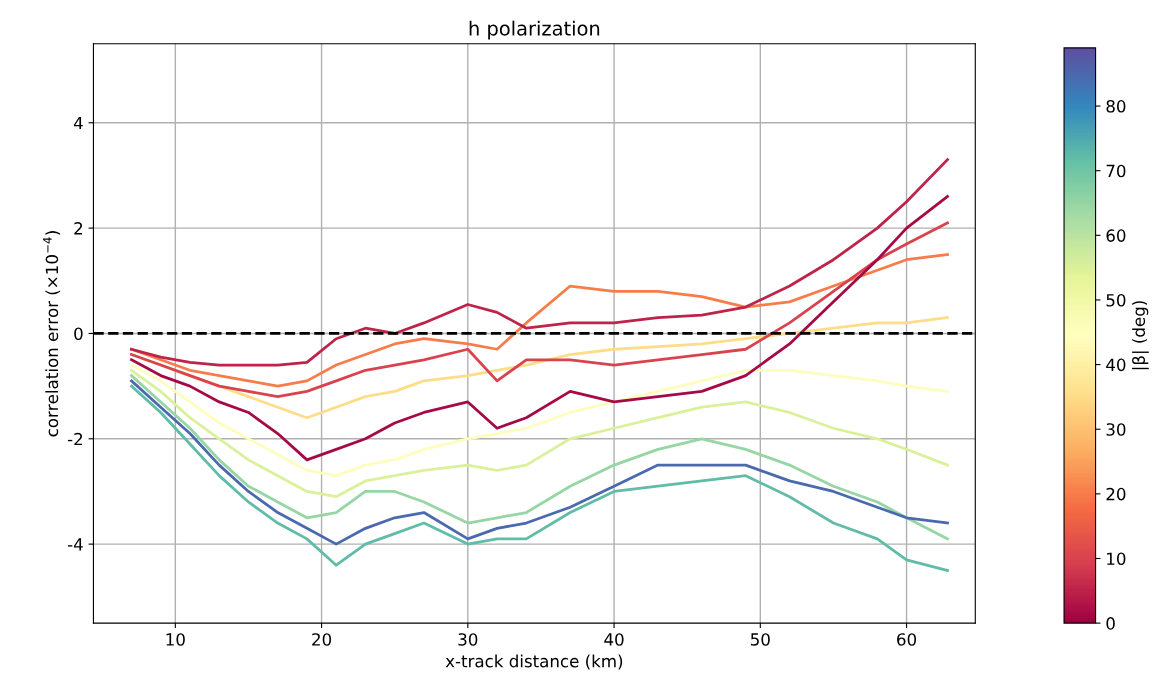 The width and height of the screenshot is (1168, 684). What do you see at coordinates (534, 30) in the screenshot?
I see `chart-title: h polarization` at bounding box center [534, 30].